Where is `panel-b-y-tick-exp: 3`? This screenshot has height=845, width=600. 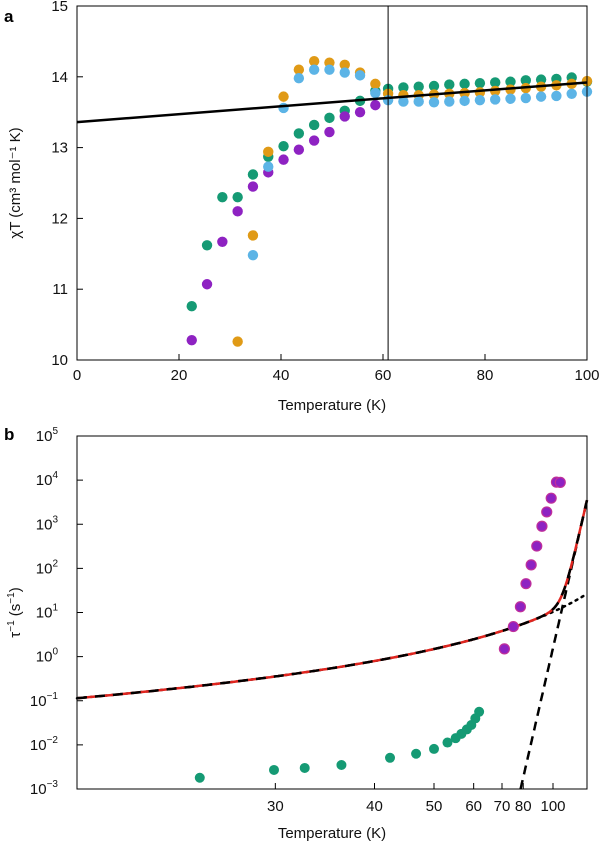
panel-b-y-tick-exp: 3 is located at coordinates (55, 519).